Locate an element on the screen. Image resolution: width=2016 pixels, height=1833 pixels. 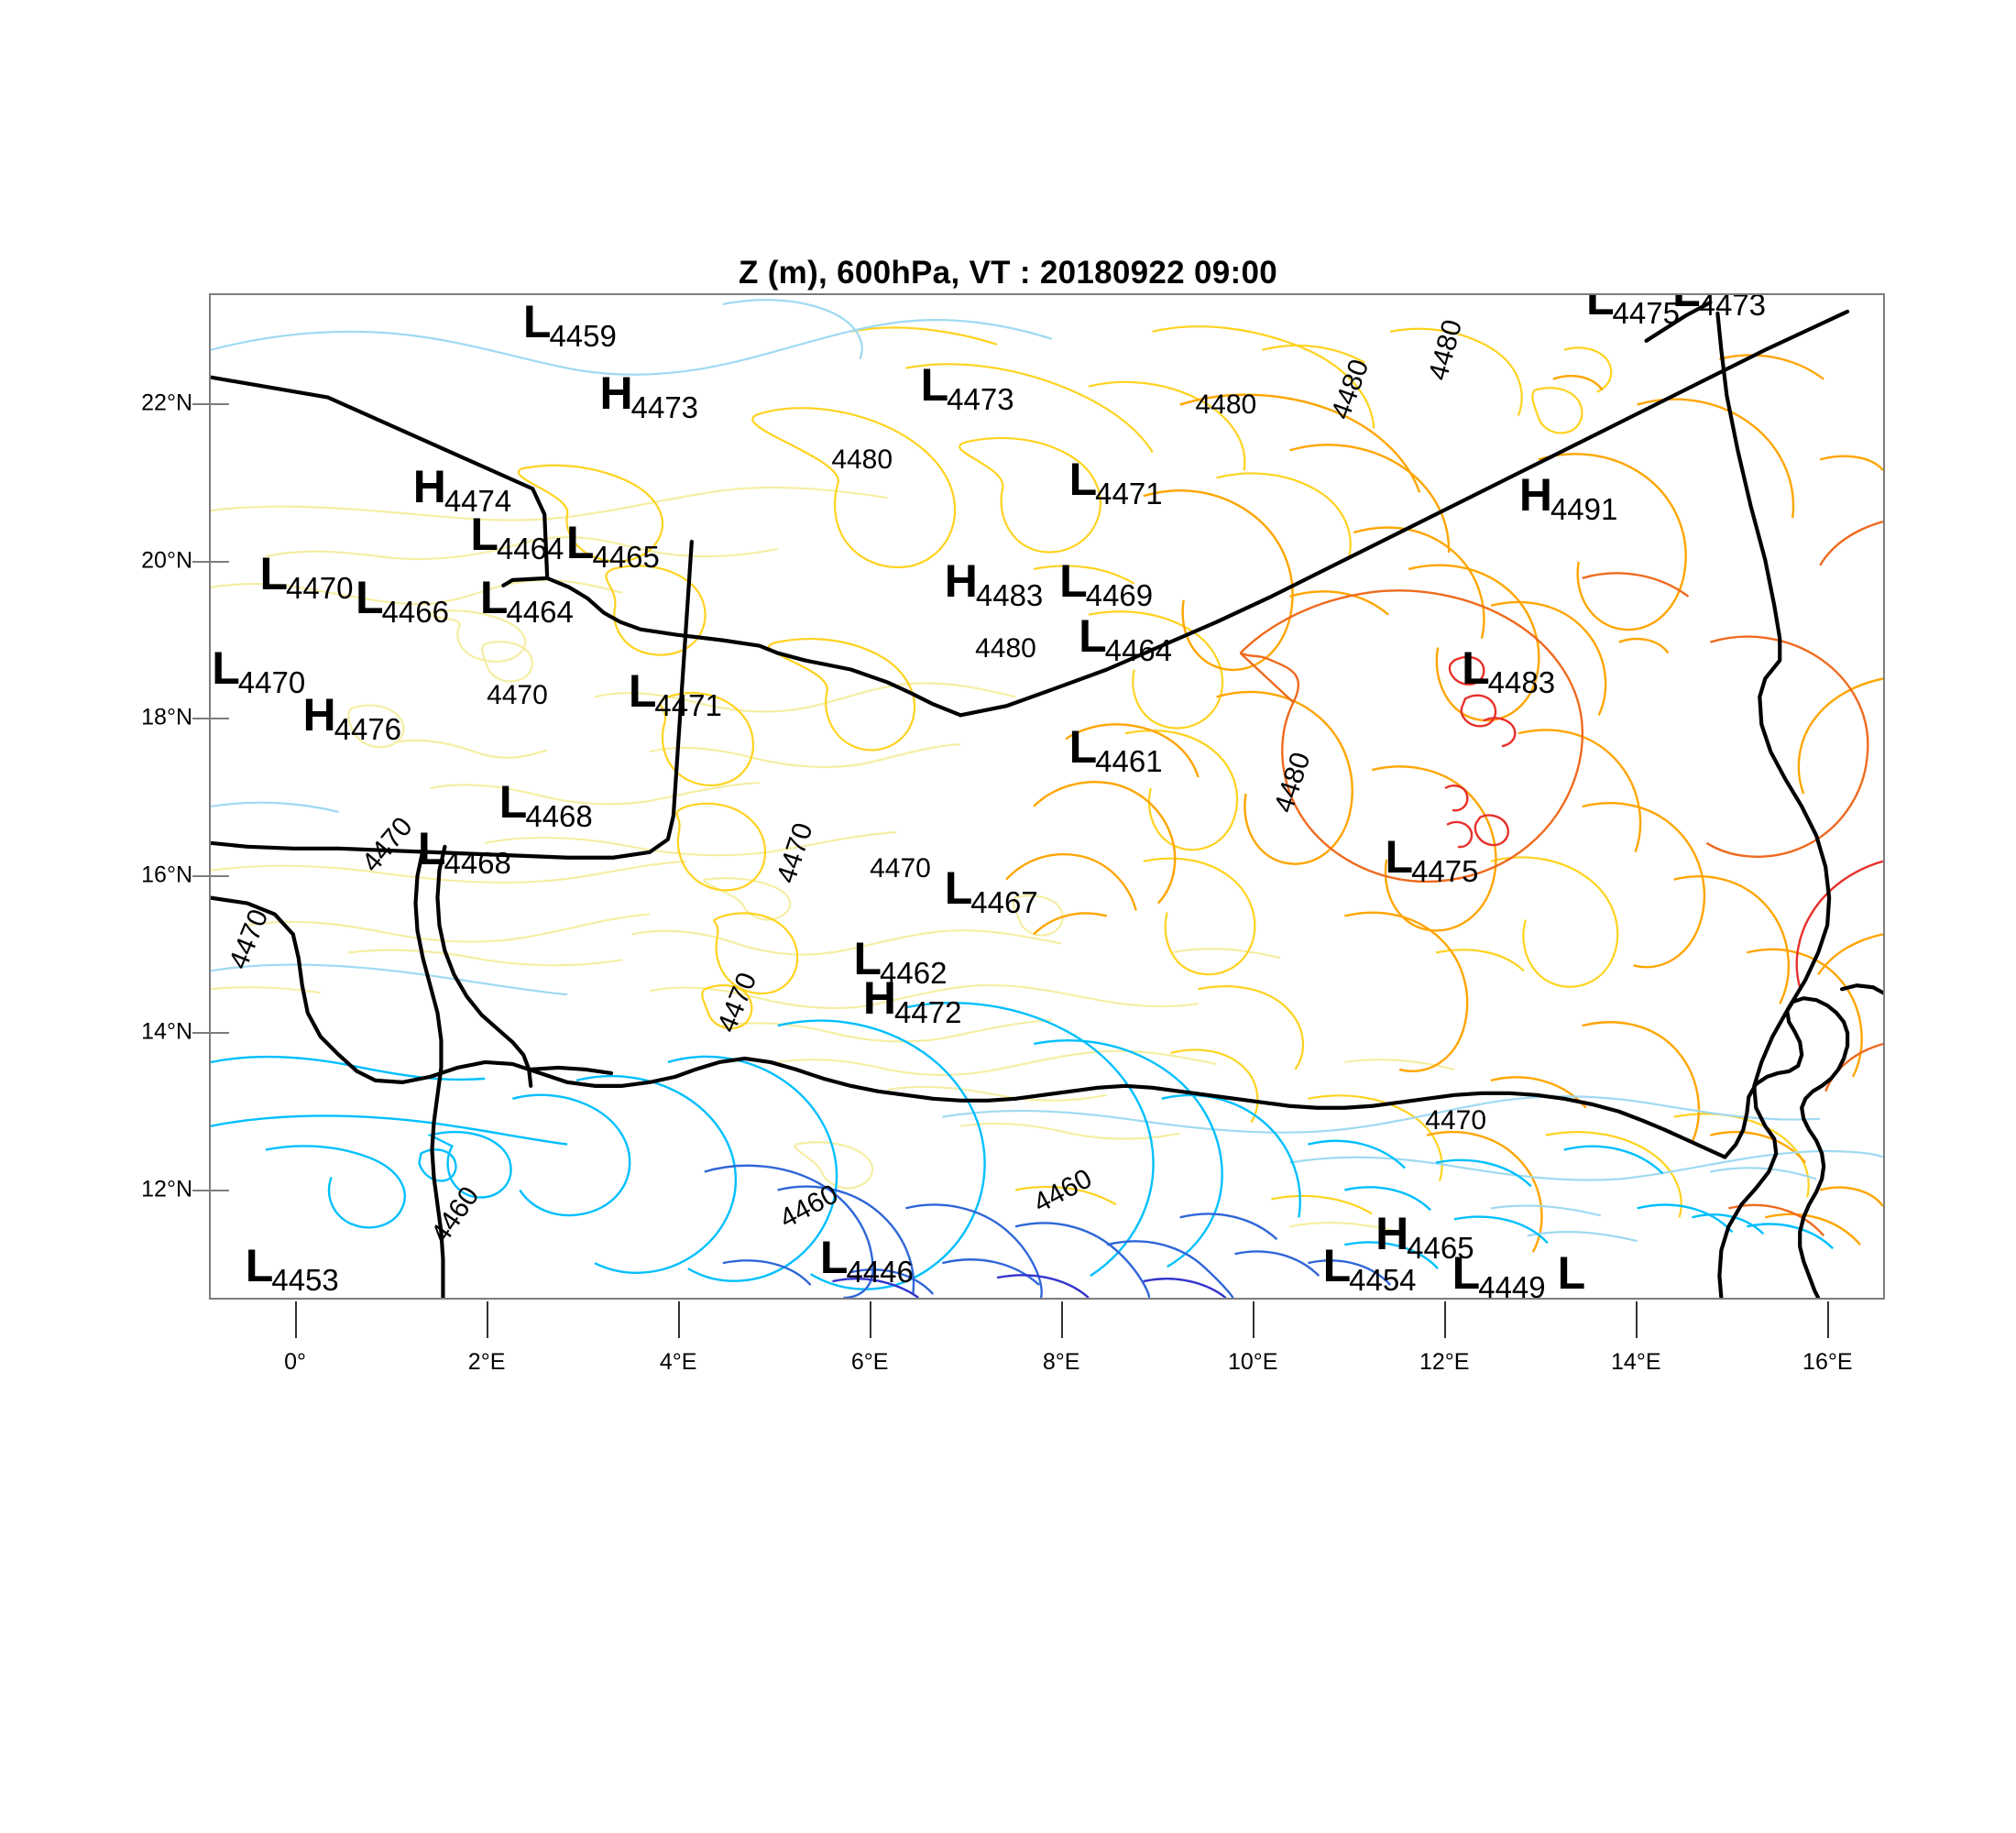
high-center-marker: H4472 is located at coordinates (913, 999).